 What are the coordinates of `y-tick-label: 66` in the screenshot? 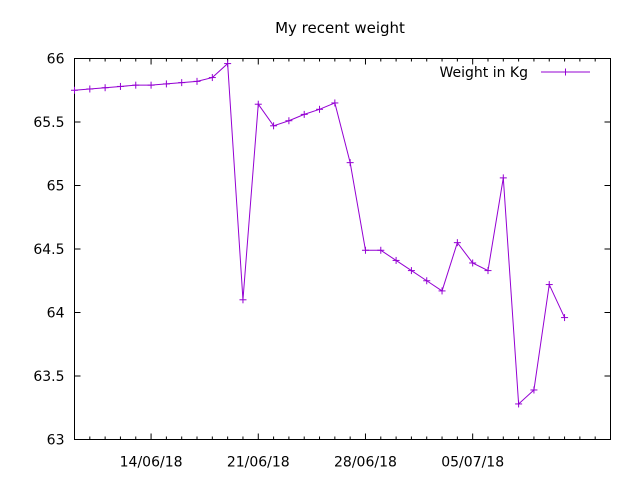 It's located at (56, 60).